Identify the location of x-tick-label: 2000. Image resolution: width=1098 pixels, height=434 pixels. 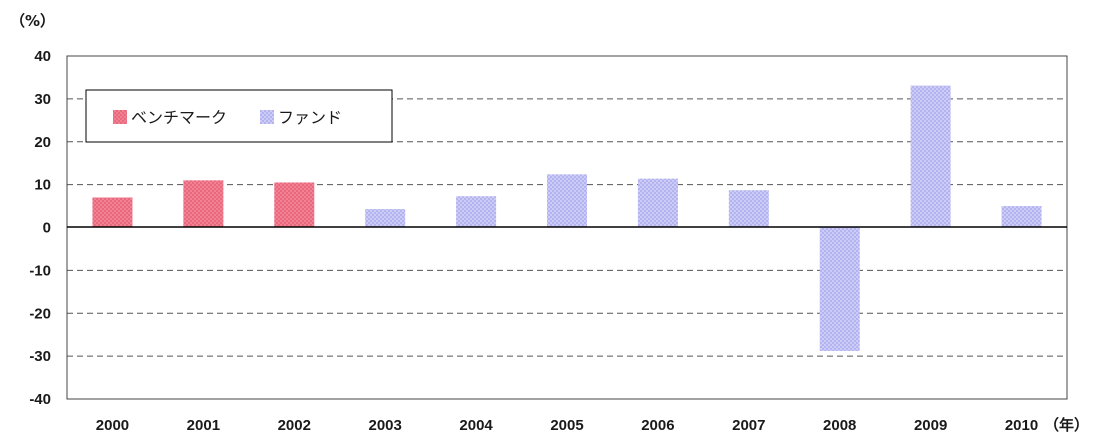
(112, 425).